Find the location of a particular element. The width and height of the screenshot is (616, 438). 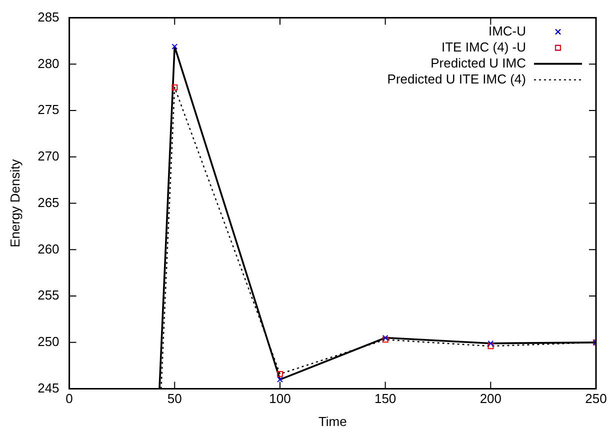

x-axis-title: Time is located at coordinates (332, 421).